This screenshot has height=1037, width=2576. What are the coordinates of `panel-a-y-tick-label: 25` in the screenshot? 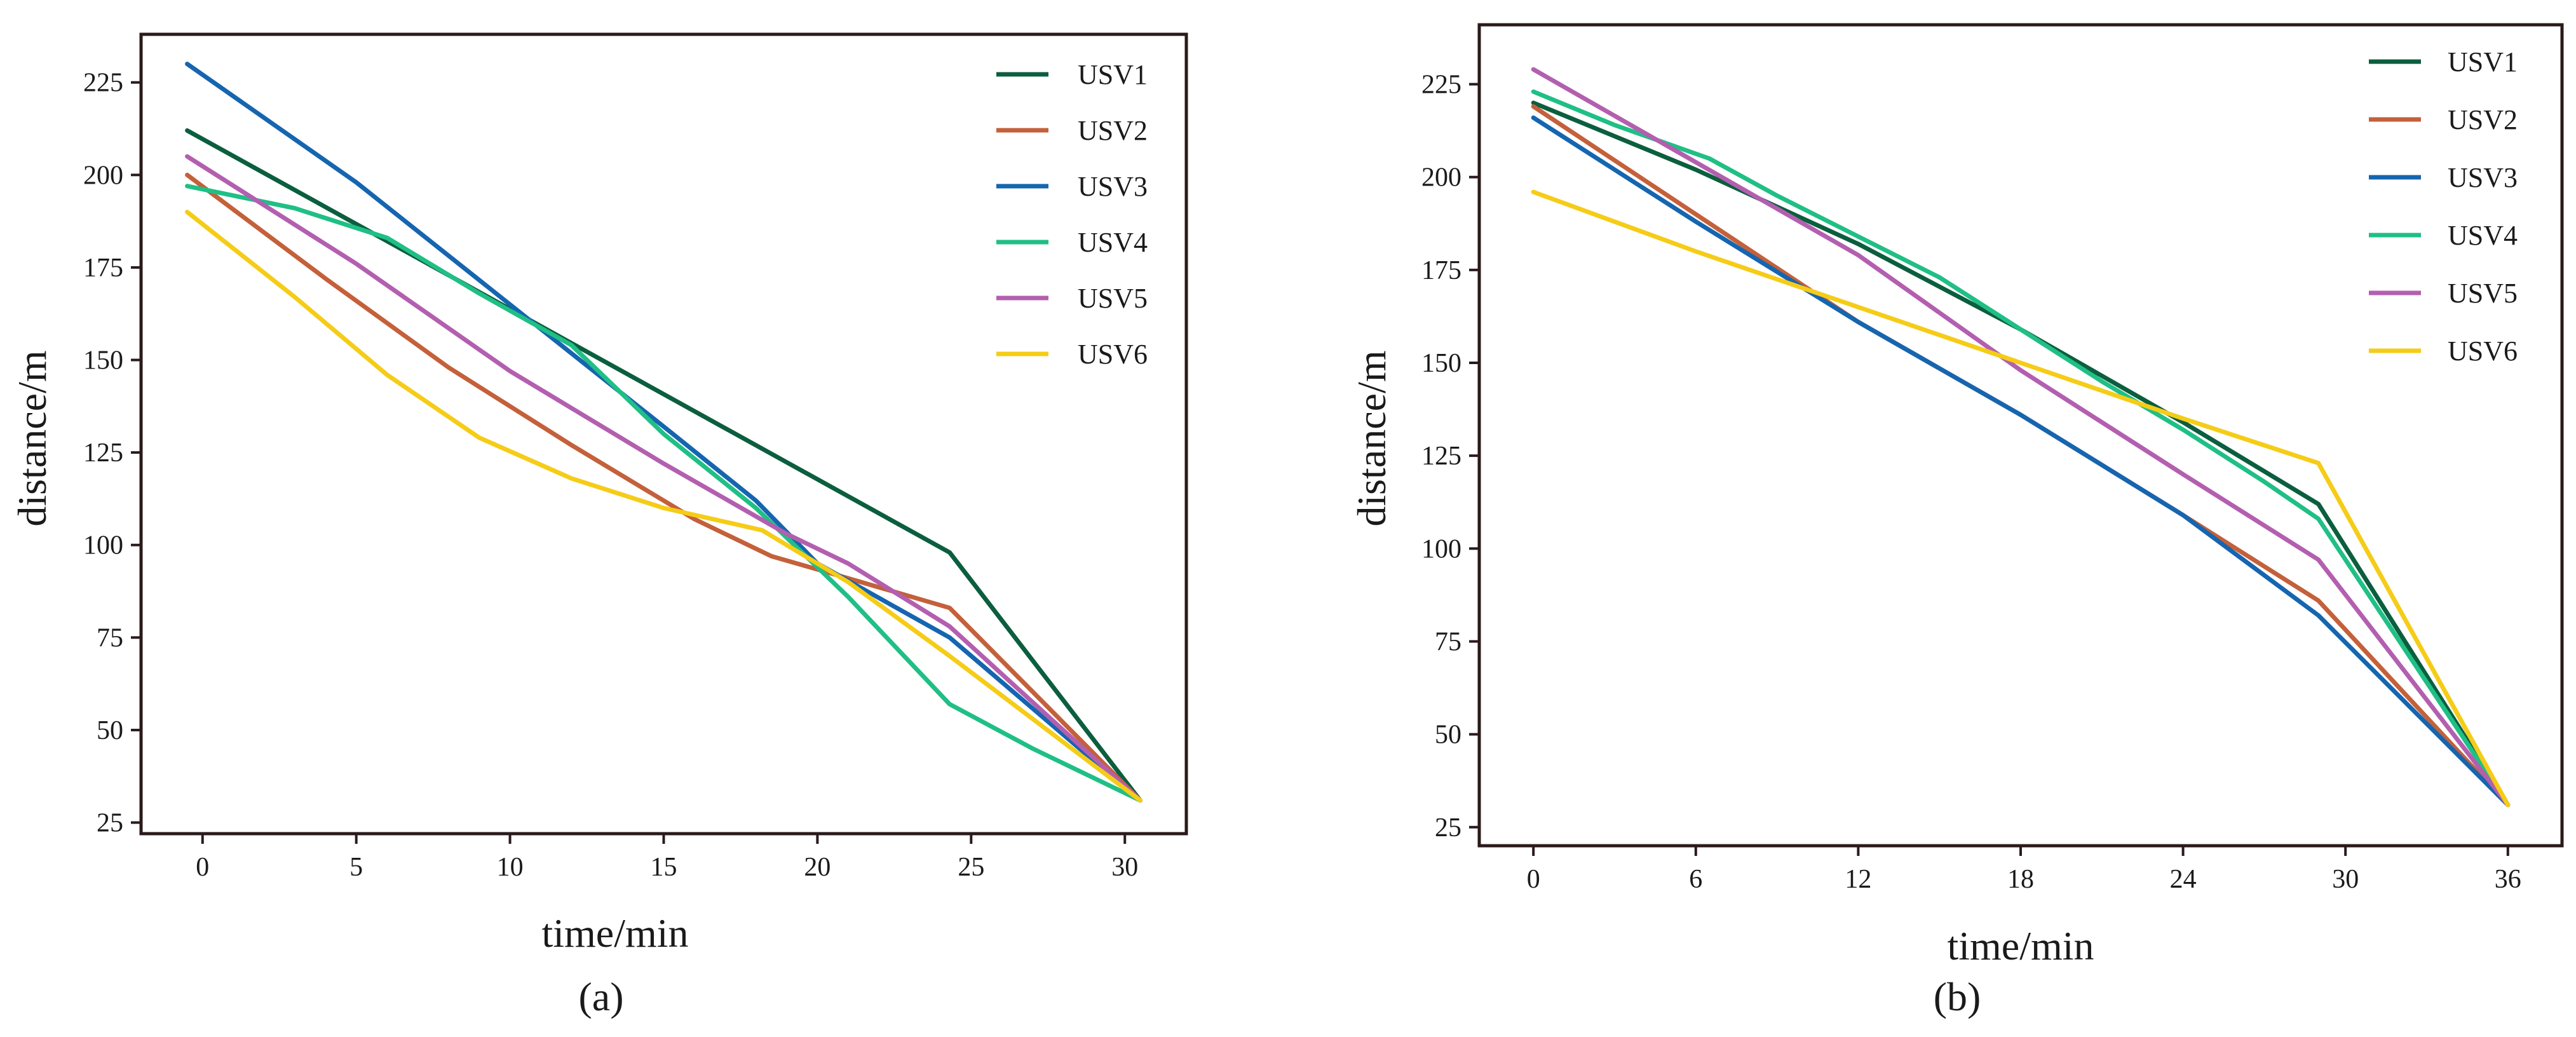 It's located at (110, 823).